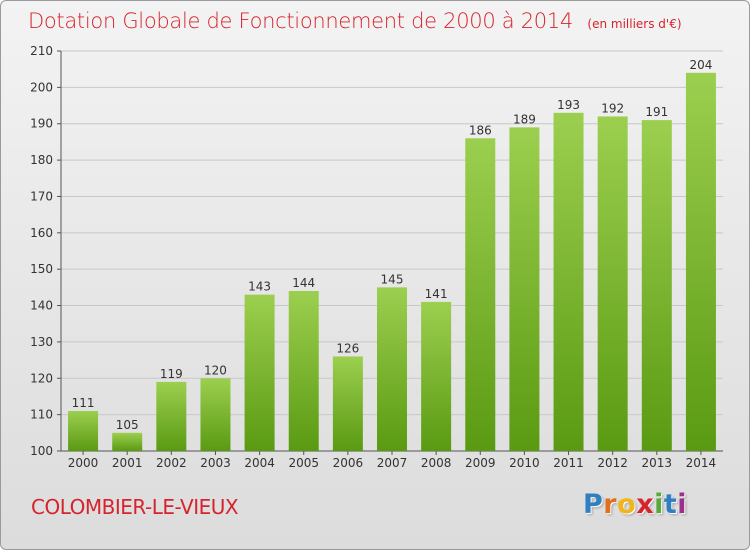 The image size is (750, 550). I want to click on logo-letter: r, so click(610, 504).